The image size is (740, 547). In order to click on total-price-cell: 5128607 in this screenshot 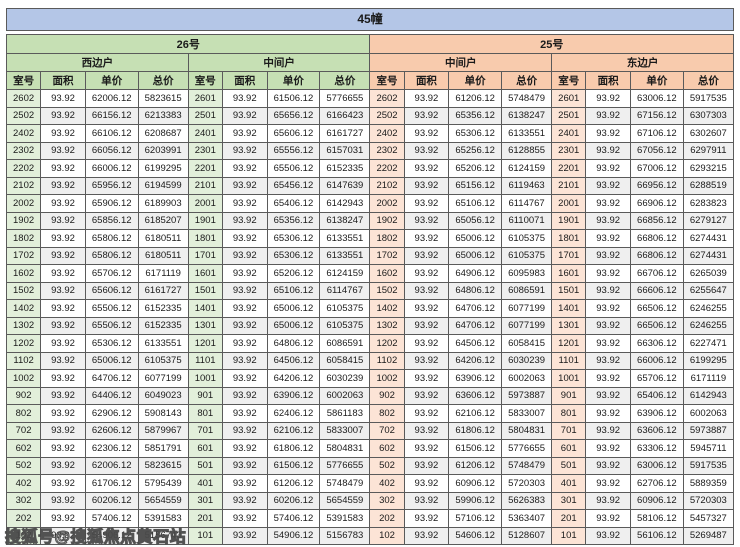, I will do `click(526, 535)`.